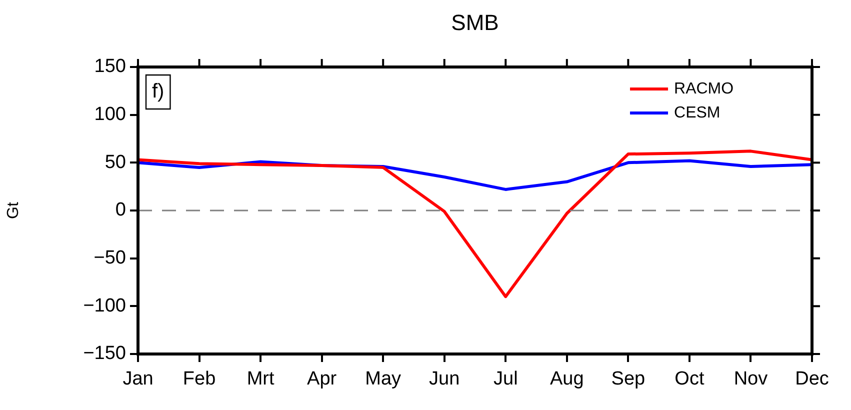  Describe the element at coordinates (505, 379) in the screenshot. I see `x-tick-label: Jul` at that location.